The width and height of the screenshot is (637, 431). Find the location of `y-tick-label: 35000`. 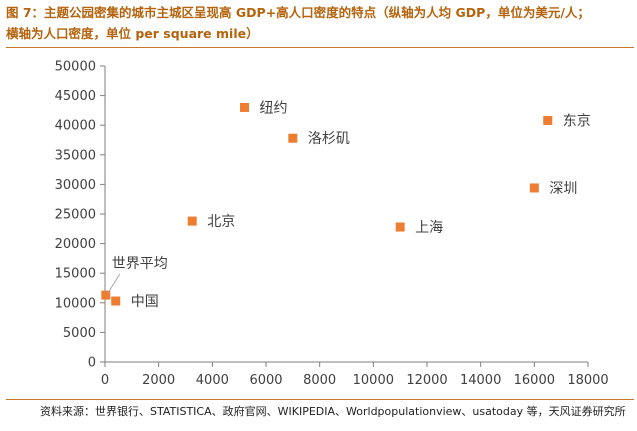

y-tick-label: 35000 is located at coordinates (75, 155).